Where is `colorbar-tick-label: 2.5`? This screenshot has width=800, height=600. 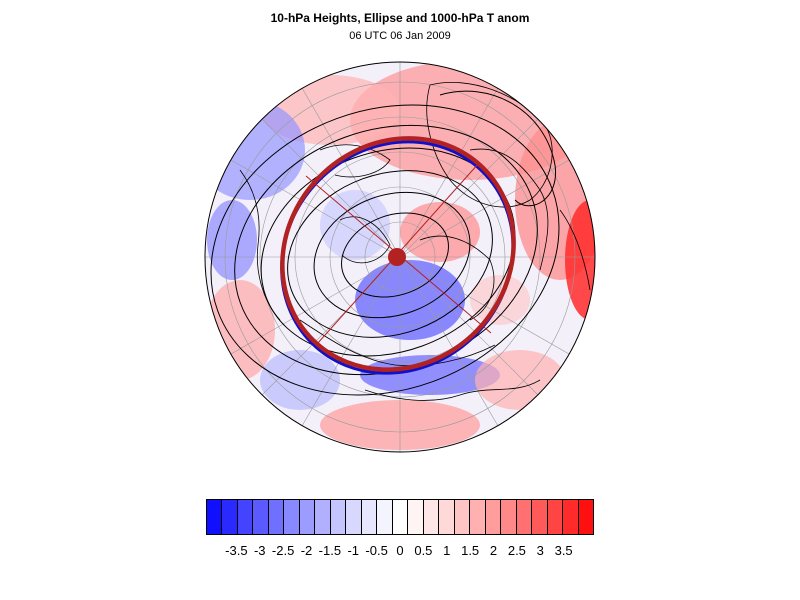 colorbar-tick-label: 2.5 is located at coordinates (516, 550).